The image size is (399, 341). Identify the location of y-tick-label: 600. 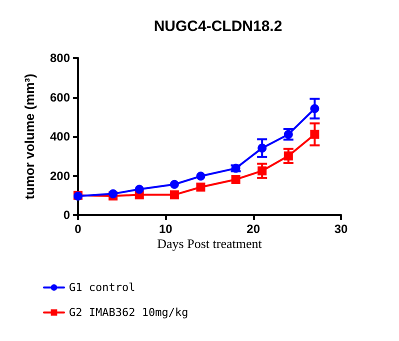
(60, 97).